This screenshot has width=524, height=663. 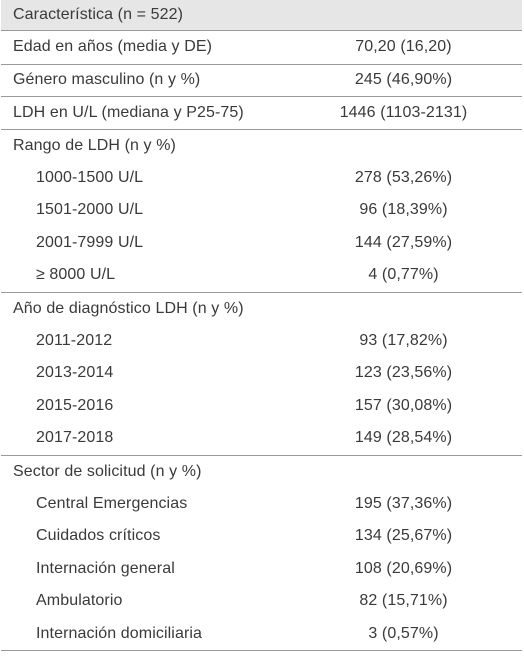 What do you see at coordinates (119, 633) in the screenshot?
I see `row-label: Internación domiciliaria` at bounding box center [119, 633].